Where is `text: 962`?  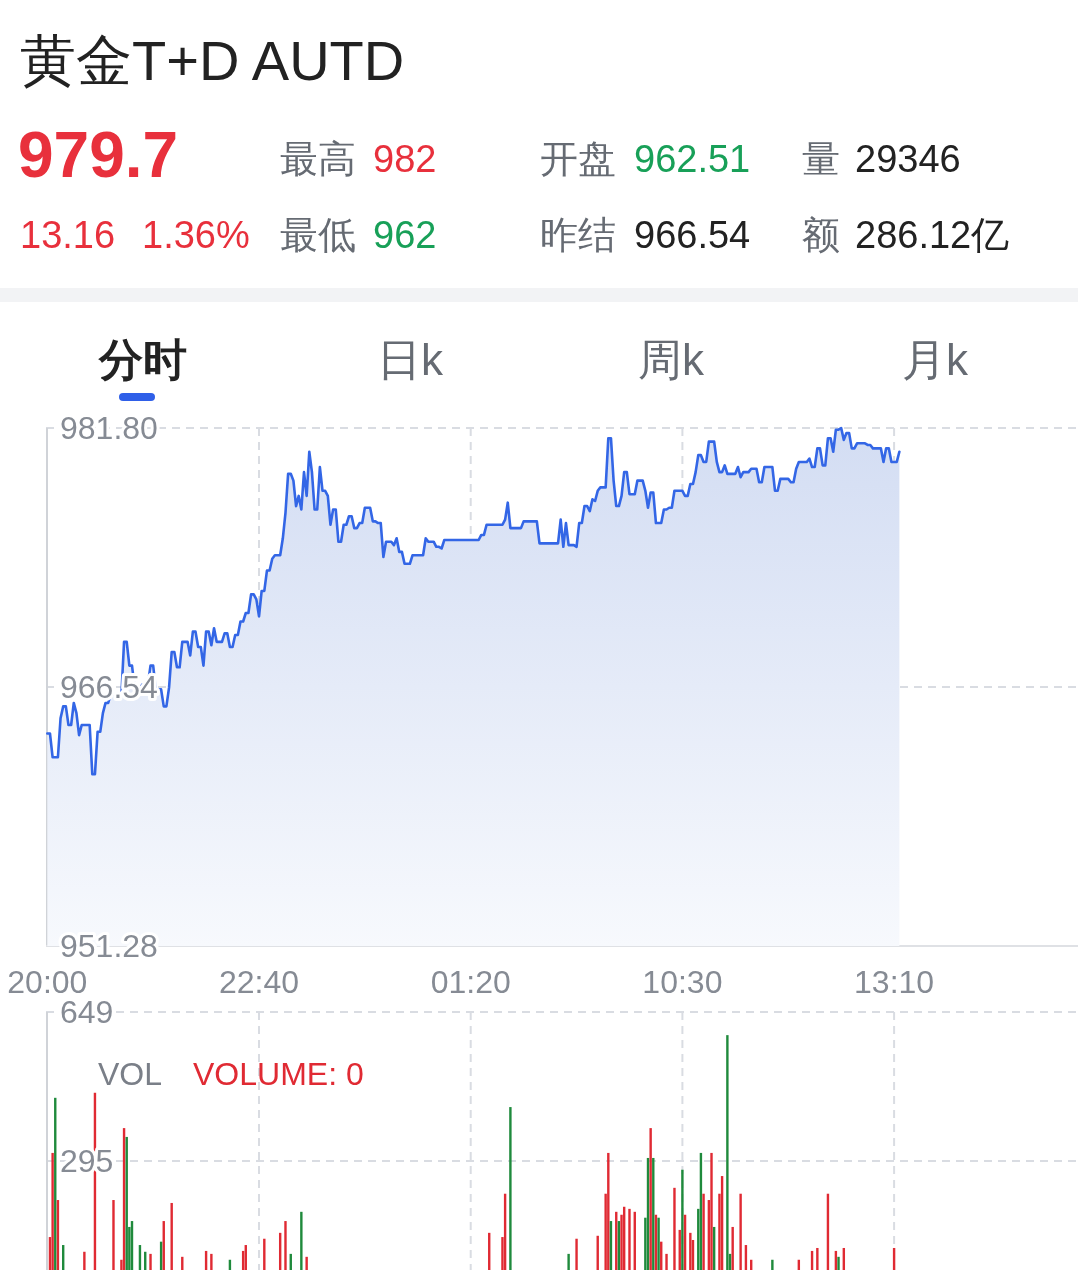 text: 962 is located at coordinates (405, 235).